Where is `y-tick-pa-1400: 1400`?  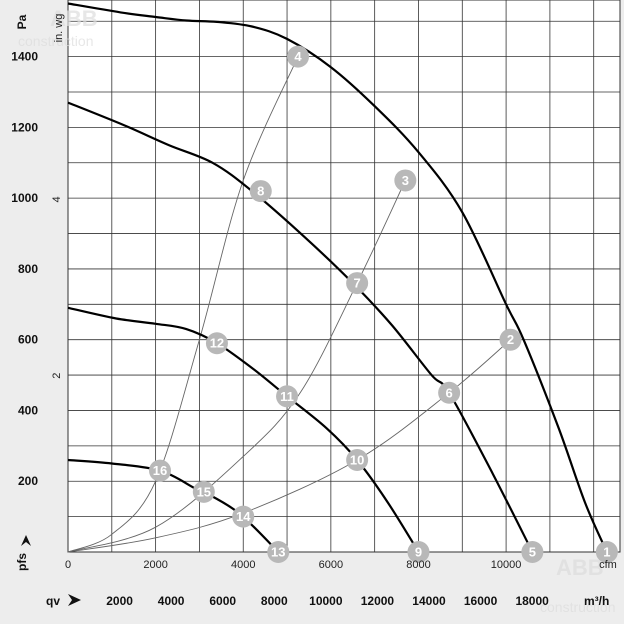
y-tick-pa-1400: 1400 is located at coordinates (24, 57).